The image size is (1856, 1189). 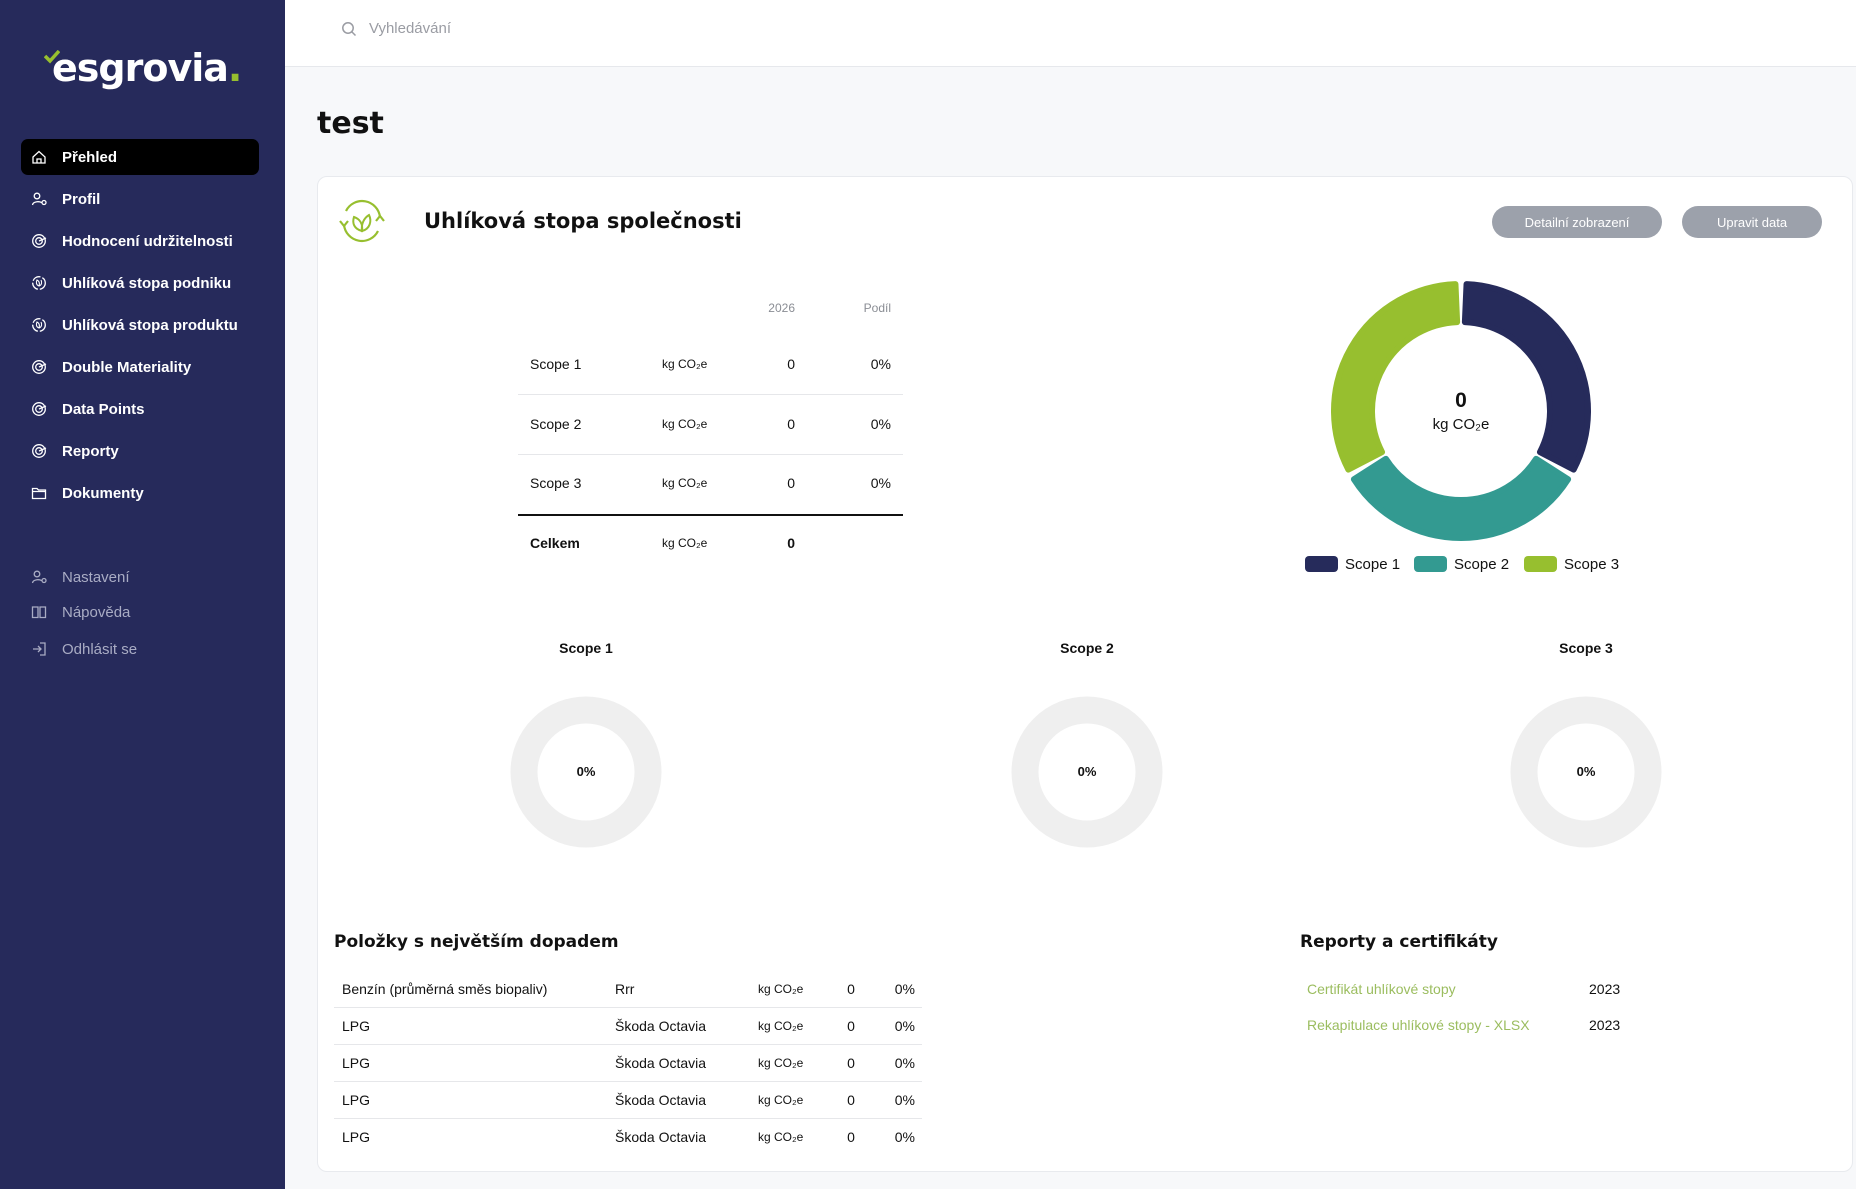 What do you see at coordinates (877, 308) in the screenshot?
I see `col-header-share: Podíl` at bounding box center [877, 308].